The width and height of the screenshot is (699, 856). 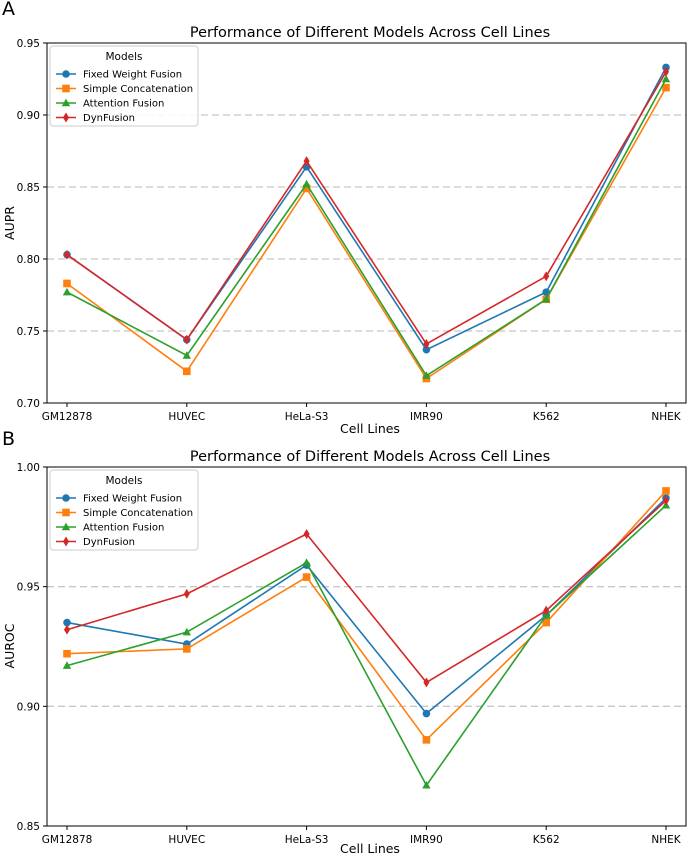 What do you see at coordinates (9, 223) in the screenshot?
I see `y-axis-label: AUPR` at bounding box center [9, 223].